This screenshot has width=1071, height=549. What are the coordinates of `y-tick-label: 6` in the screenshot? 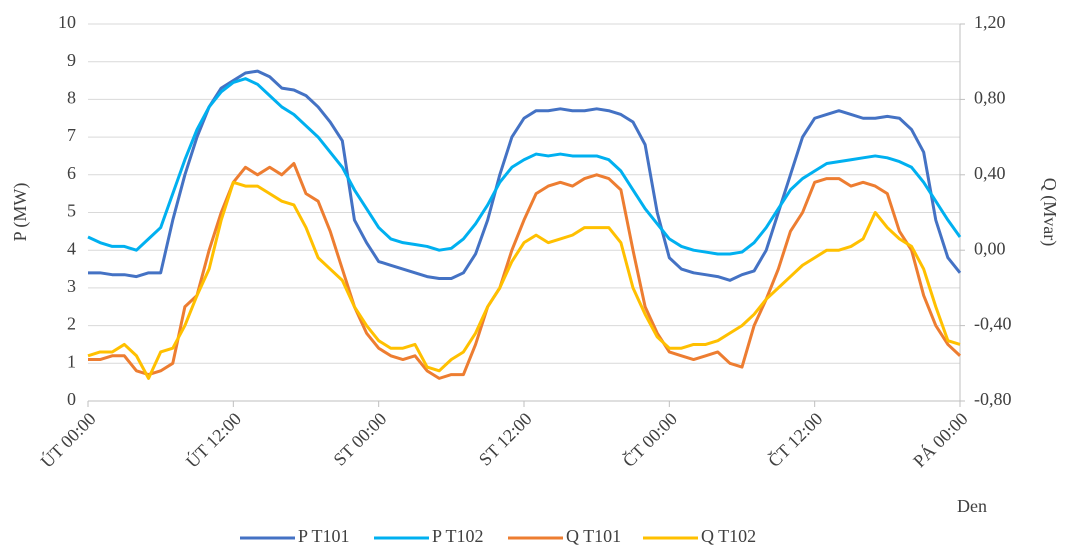 It's located at (71, 173).